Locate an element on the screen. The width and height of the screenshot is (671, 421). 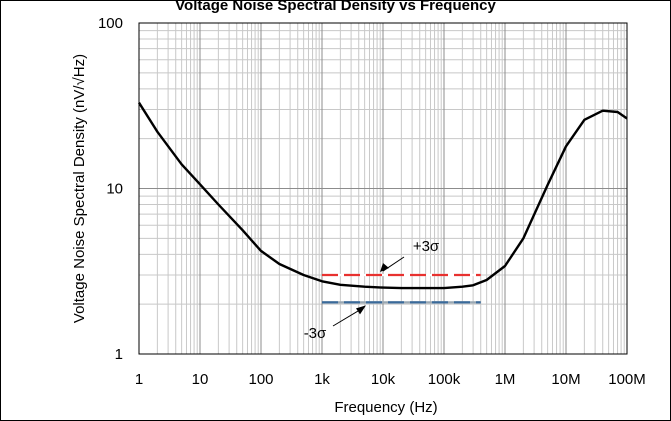
x-tick-label: 1M is located at coordinates (505, 379).